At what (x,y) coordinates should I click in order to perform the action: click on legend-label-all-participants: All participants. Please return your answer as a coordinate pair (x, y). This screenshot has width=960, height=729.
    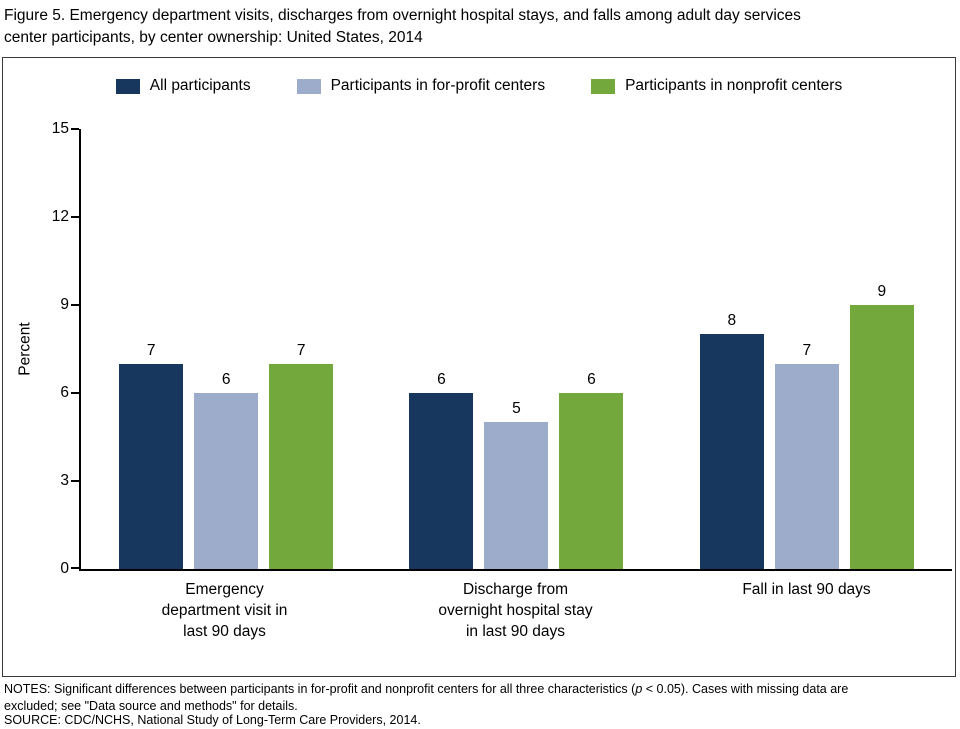
    Looking at the image, I should click on (200, 85).